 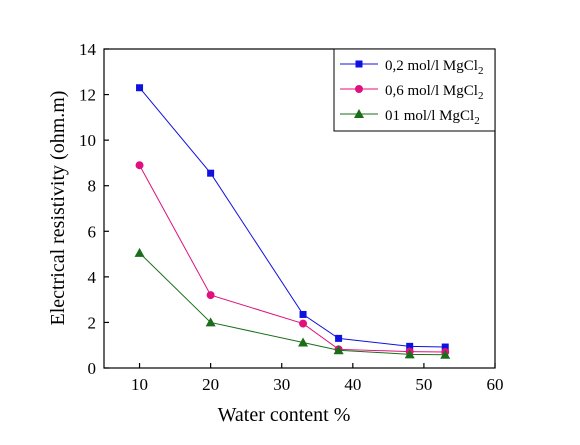 I want to click on x-tick-label: 50, so click(x=423, y=384).